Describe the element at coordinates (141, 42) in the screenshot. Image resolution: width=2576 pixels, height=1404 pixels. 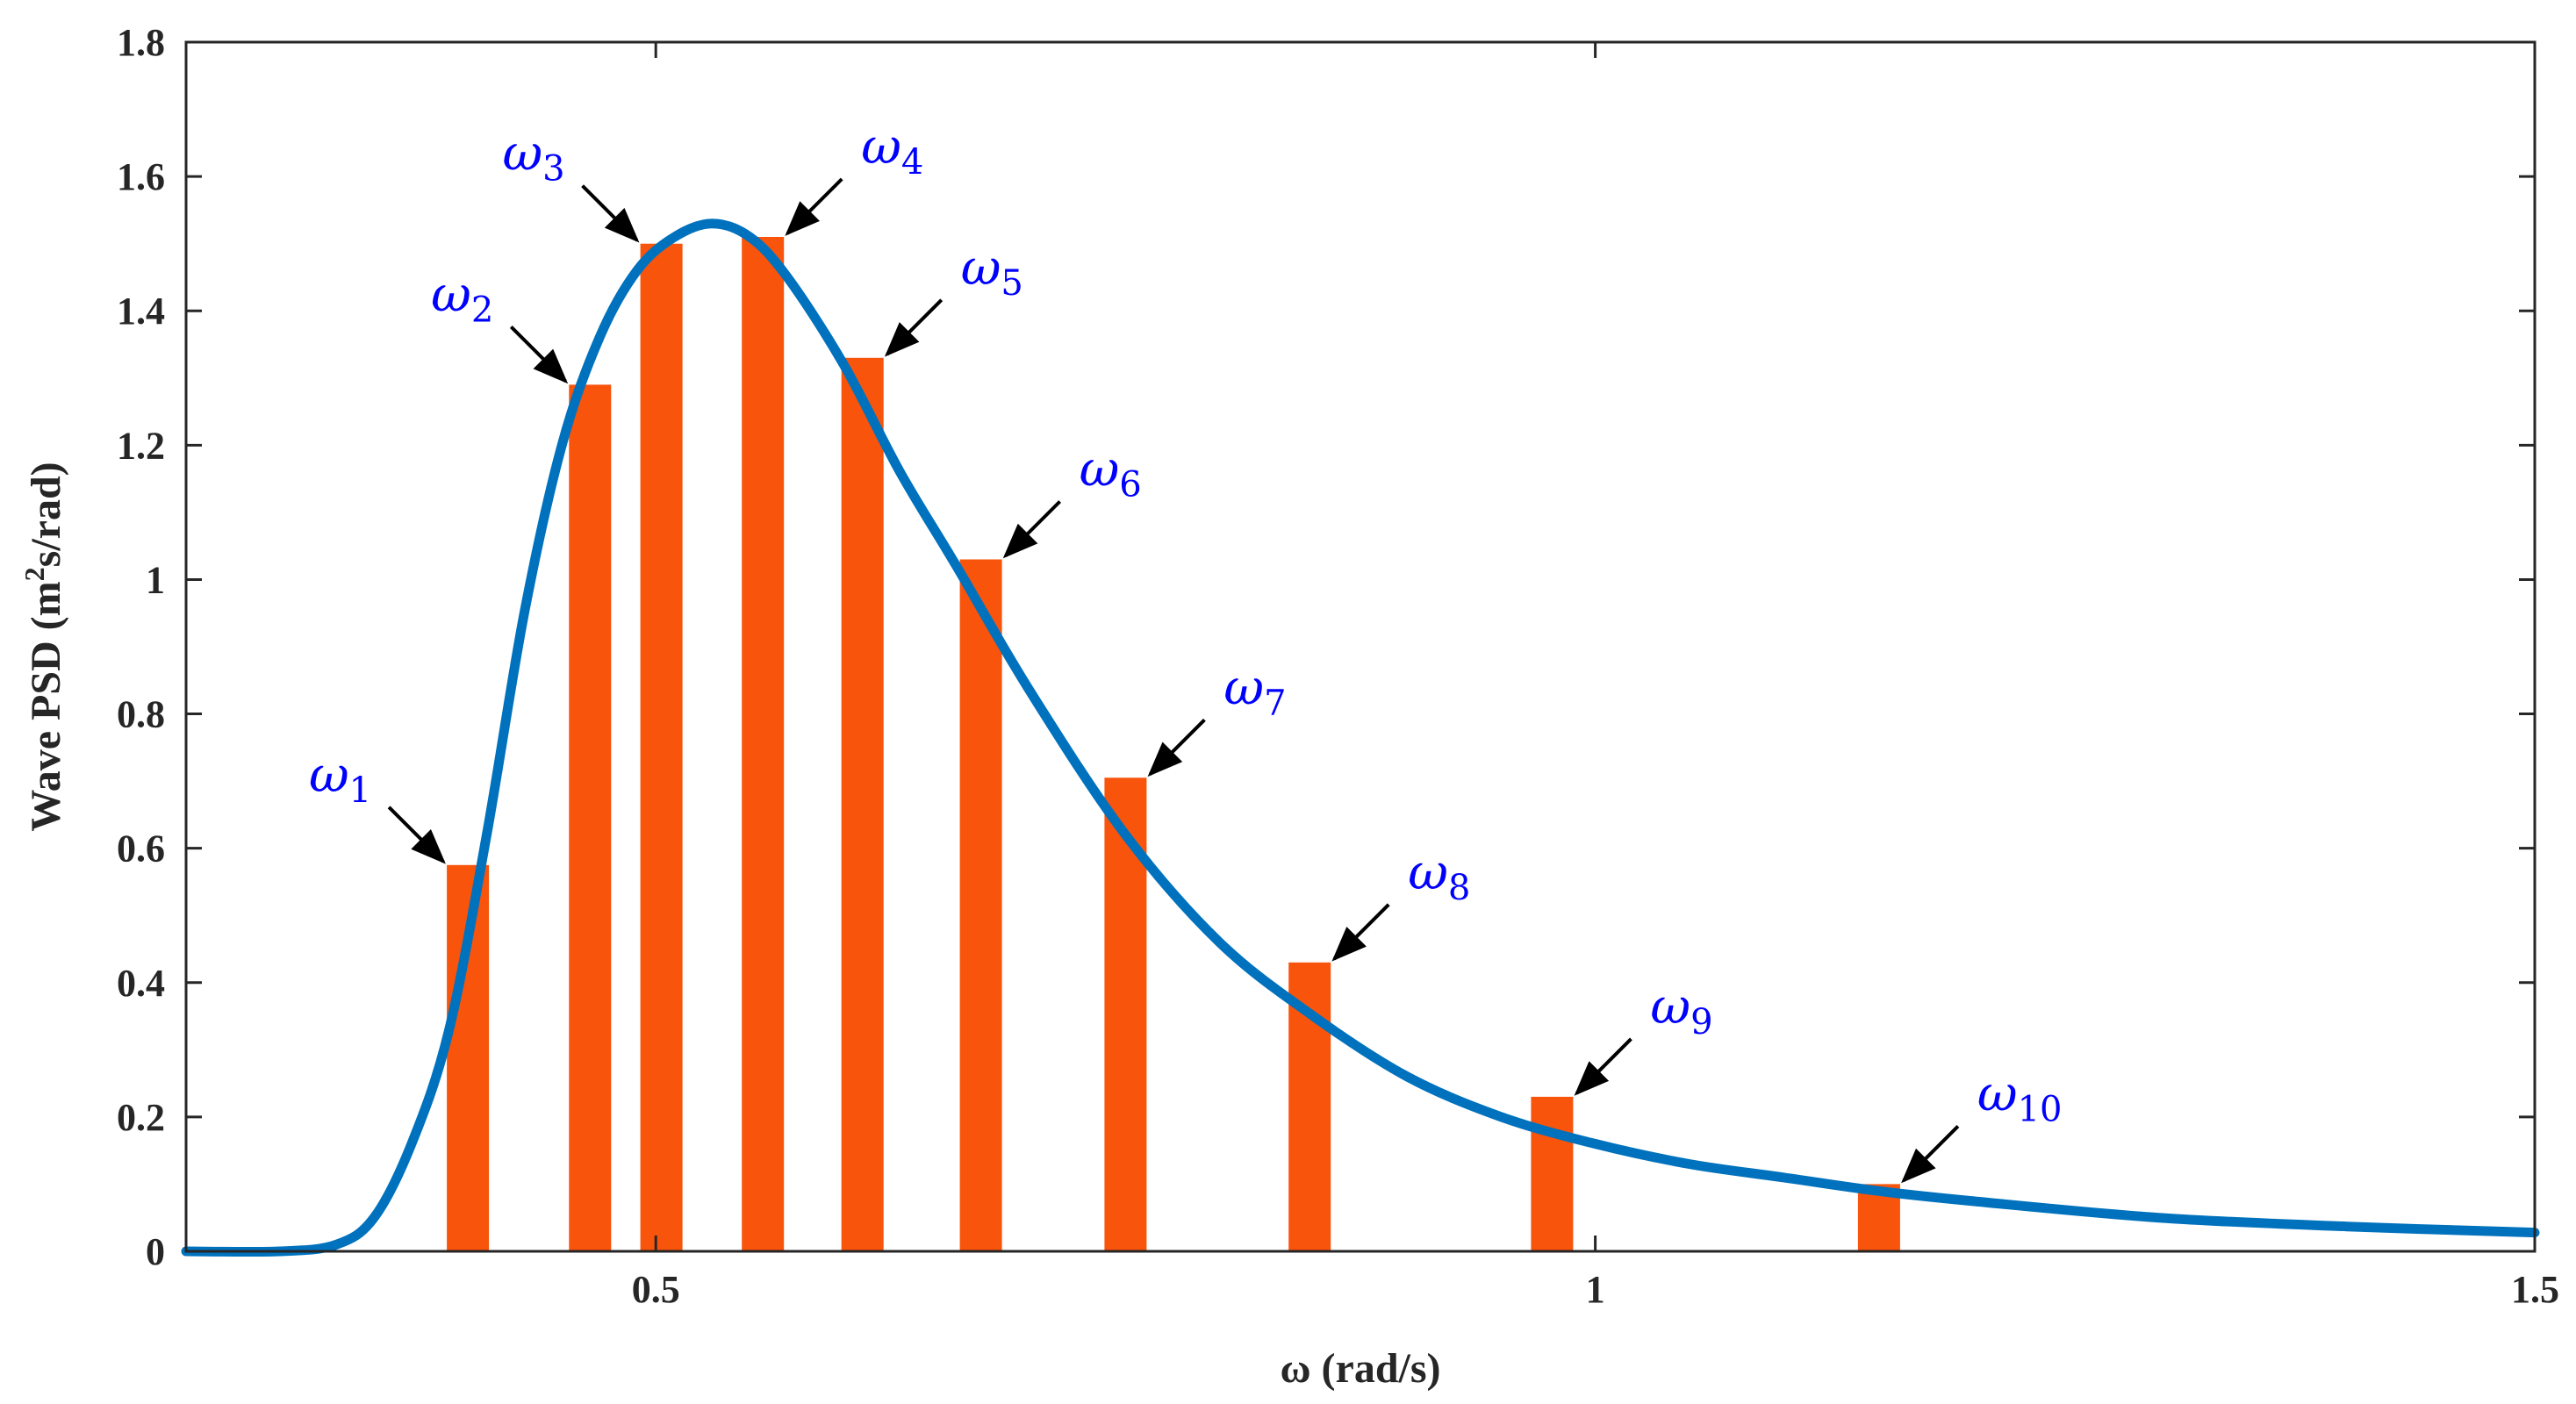
I see `y-tick-label: 1.8` at that location.